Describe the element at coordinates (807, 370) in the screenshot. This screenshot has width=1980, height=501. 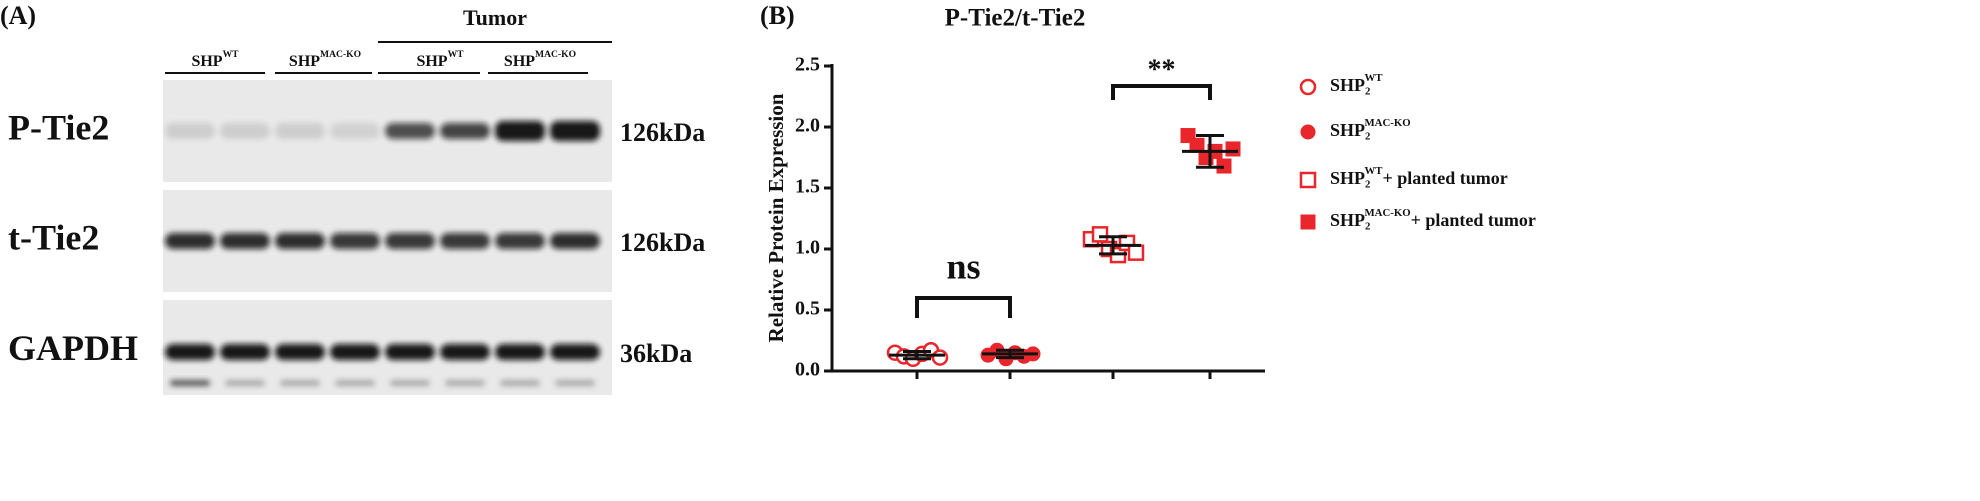
I see `y-tick-label: 0.0` at that location.